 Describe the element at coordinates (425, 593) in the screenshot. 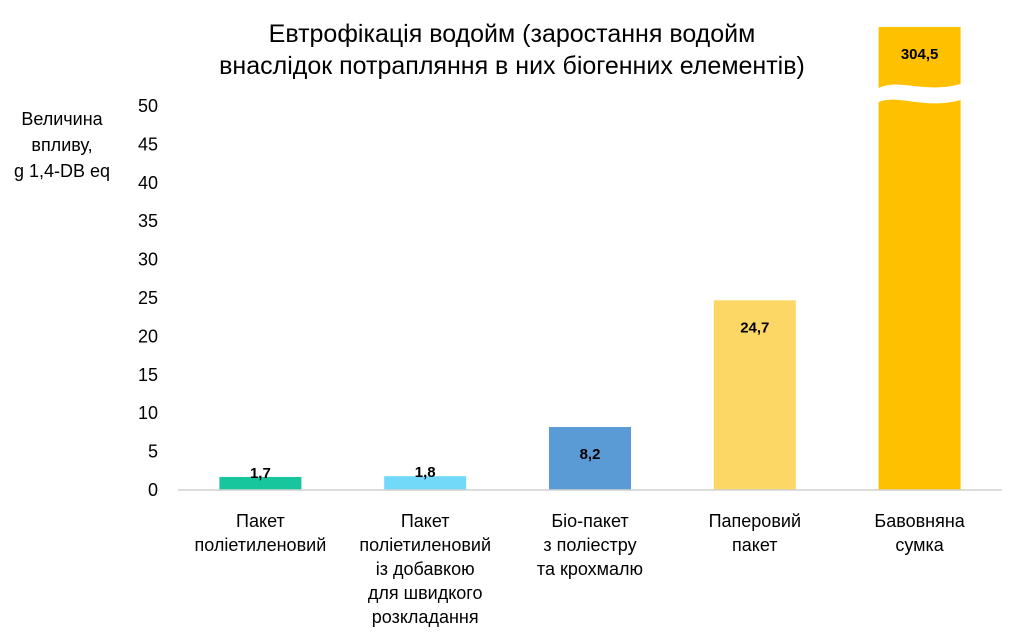

I see `category-label: для швидкого` at that location.